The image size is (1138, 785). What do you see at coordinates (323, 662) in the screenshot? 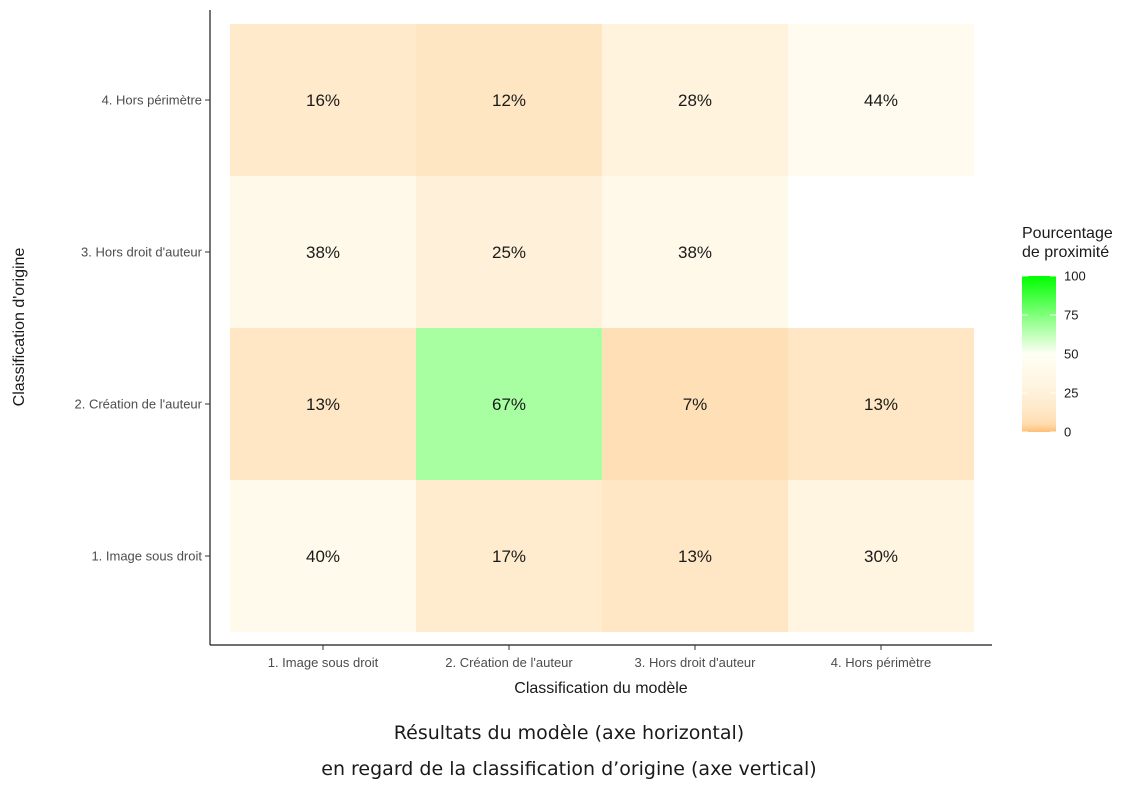
I see `x-tick-label: 1. Image sous droit` at bounding box center [323, 662].